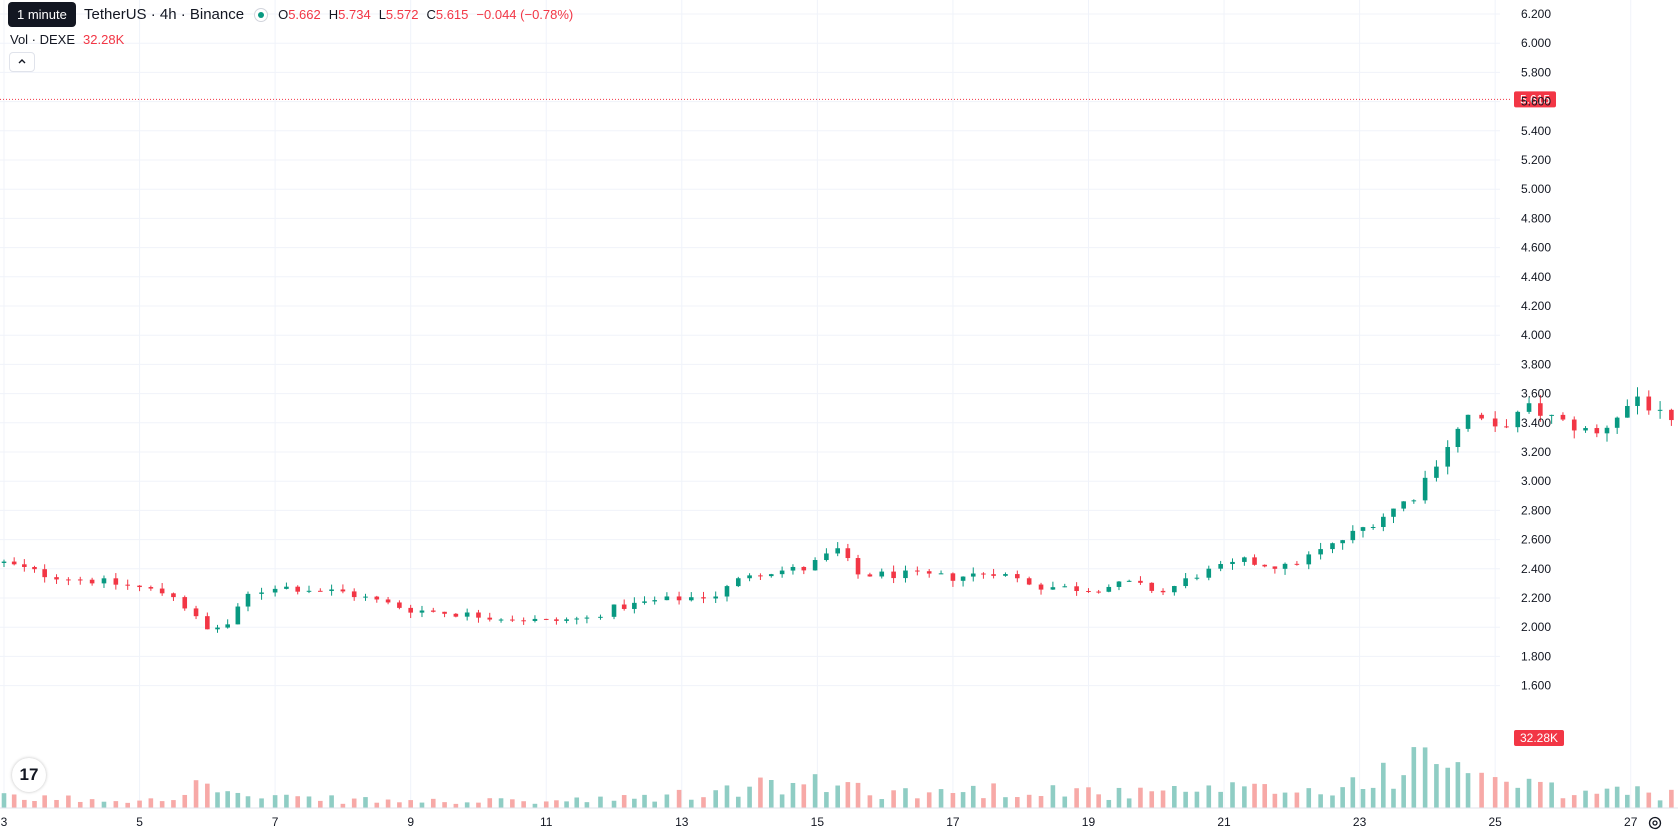 The image size is (1678, 835). Describe the element at coordinates (1539, 738) in the screenshot. I see `volume-last-badge` at that location.